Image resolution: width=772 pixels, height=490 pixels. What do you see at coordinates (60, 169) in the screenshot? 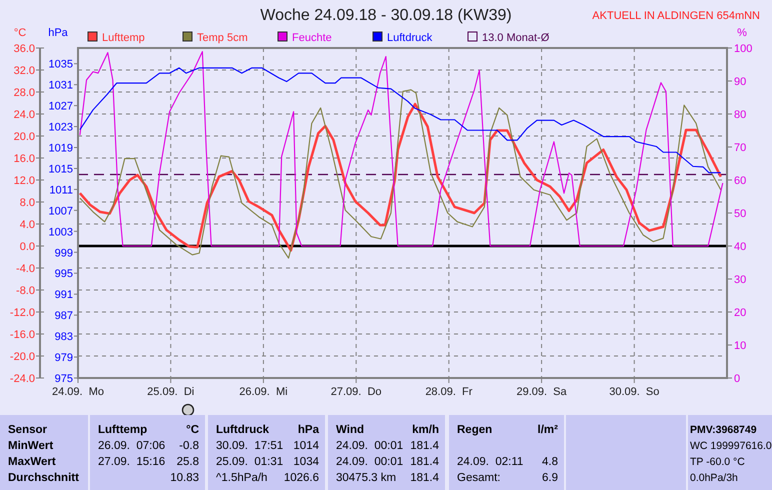
I see `y3-tick-label: 1015` at bounding box center [60, 169].